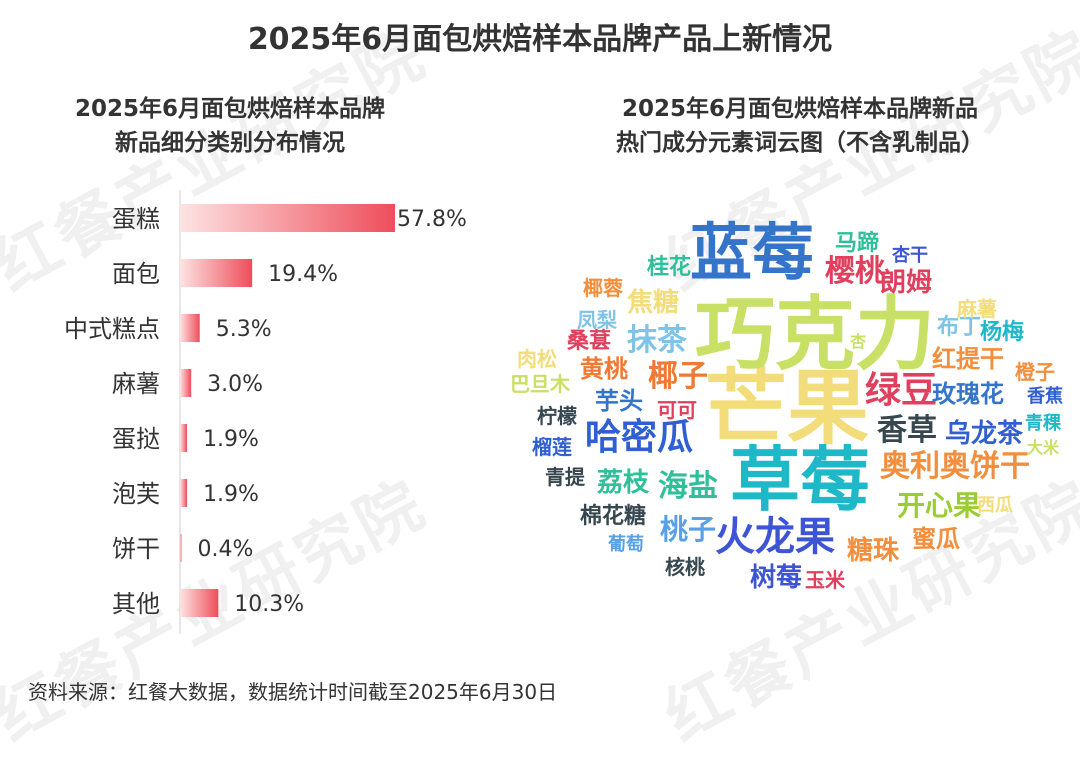 The height and width of the screenshot is (758, 1080). What do you see at coordinates (959, 327) in the screenshot?
I see `word-cloud-term: 布丁` at bounding box center [959, 327].